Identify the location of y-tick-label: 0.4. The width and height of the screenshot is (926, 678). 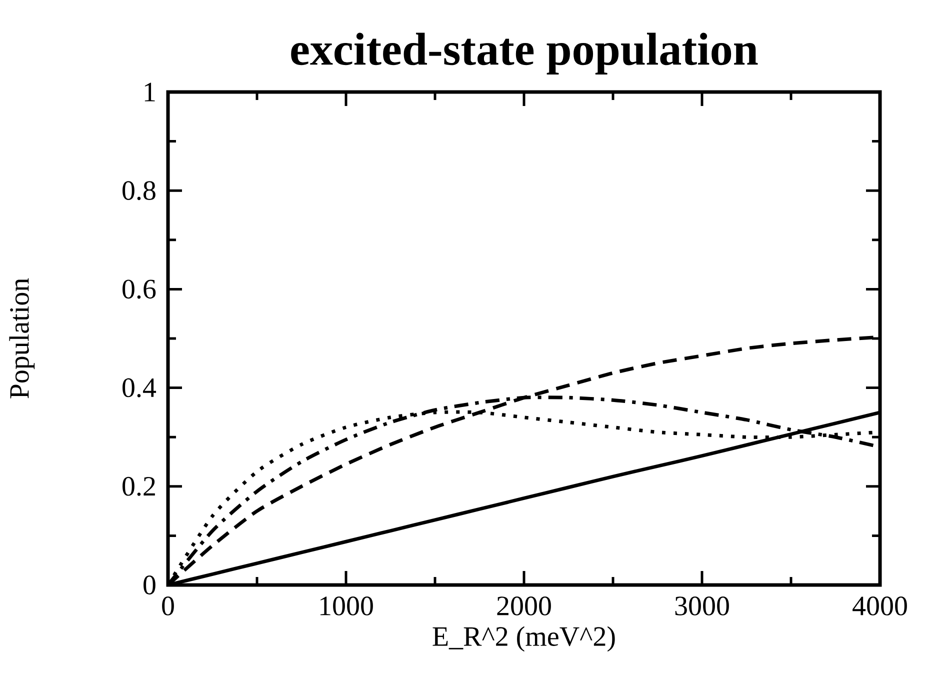
(139, 388).